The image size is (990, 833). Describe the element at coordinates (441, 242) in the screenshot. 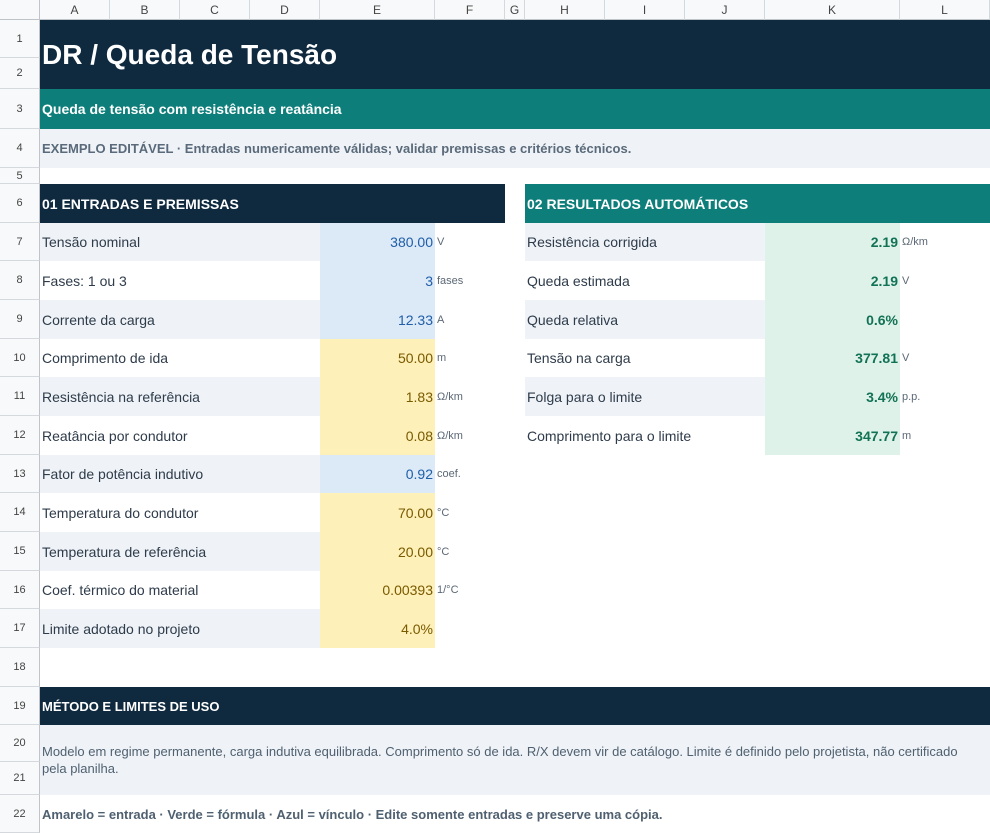

I see `input-unit: V` at that location.